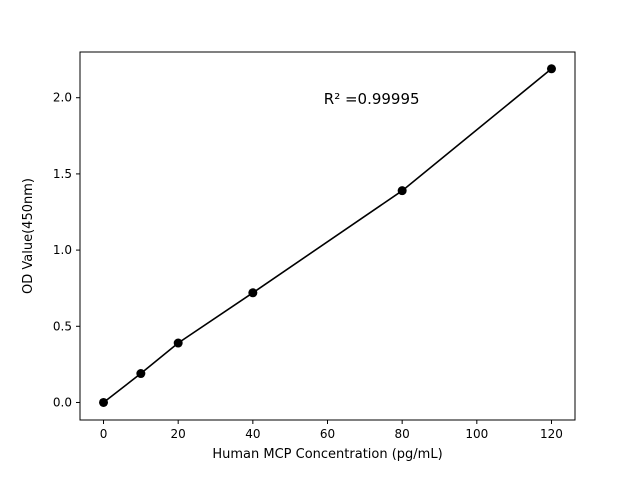 This screenshot has width=640, height=480. I want to click on x-tick-label: 40, so click(252, 434).